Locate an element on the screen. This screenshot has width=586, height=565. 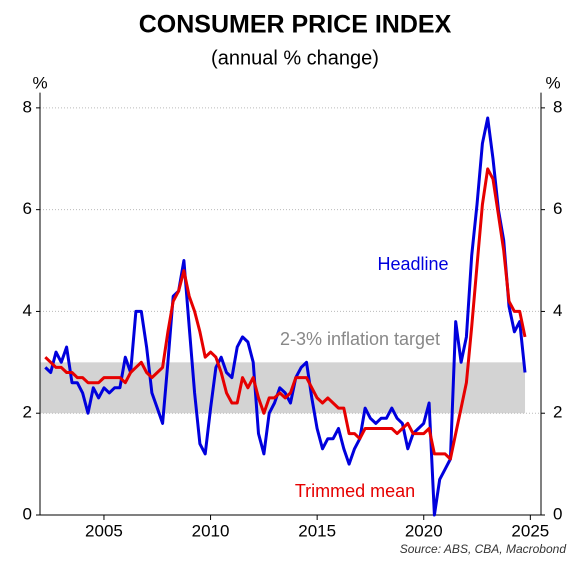
band-label: 2-3% inflation target is located at coordinates (360, 339).